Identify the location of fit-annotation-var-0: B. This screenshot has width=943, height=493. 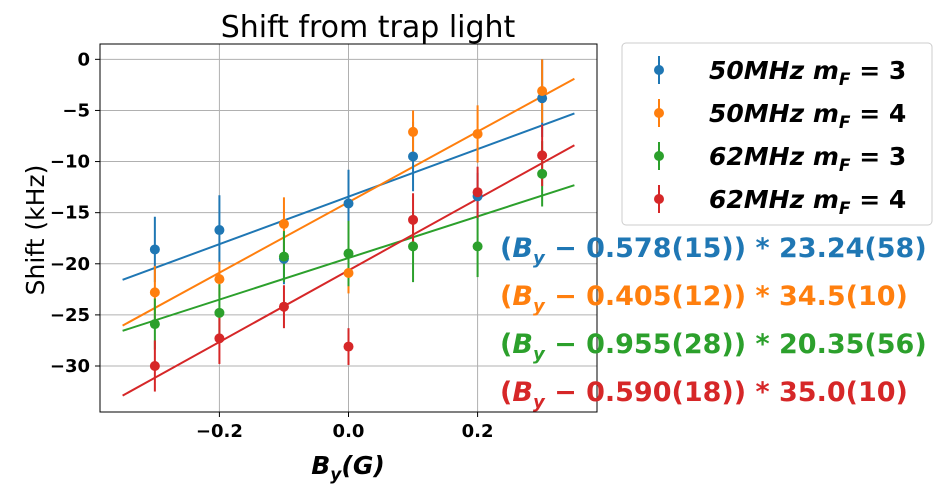
(522, 248).